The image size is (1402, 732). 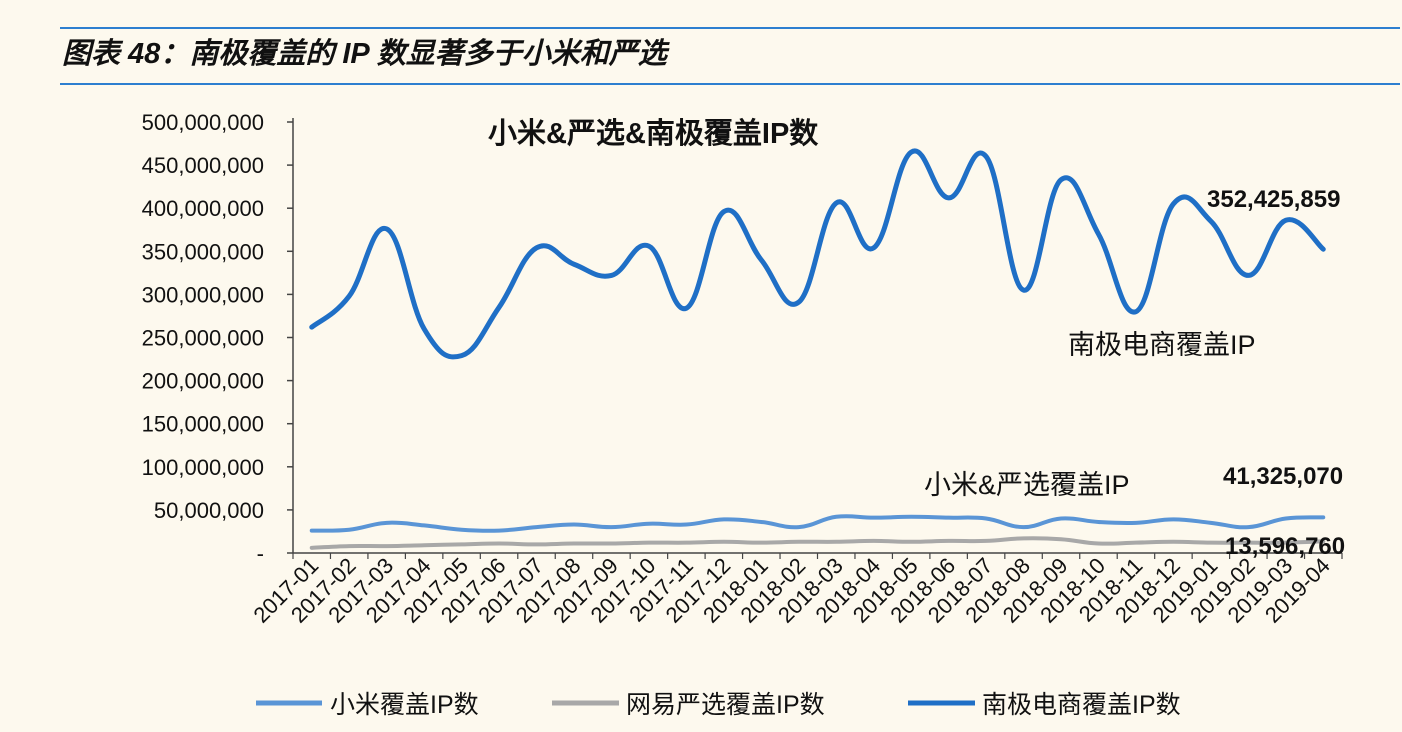 What do you see at coordinates (404, 705) in the screenshot?
I see `legend-label-xiaomi: 小米覆盖IP数` at bounding box center [404, 705].